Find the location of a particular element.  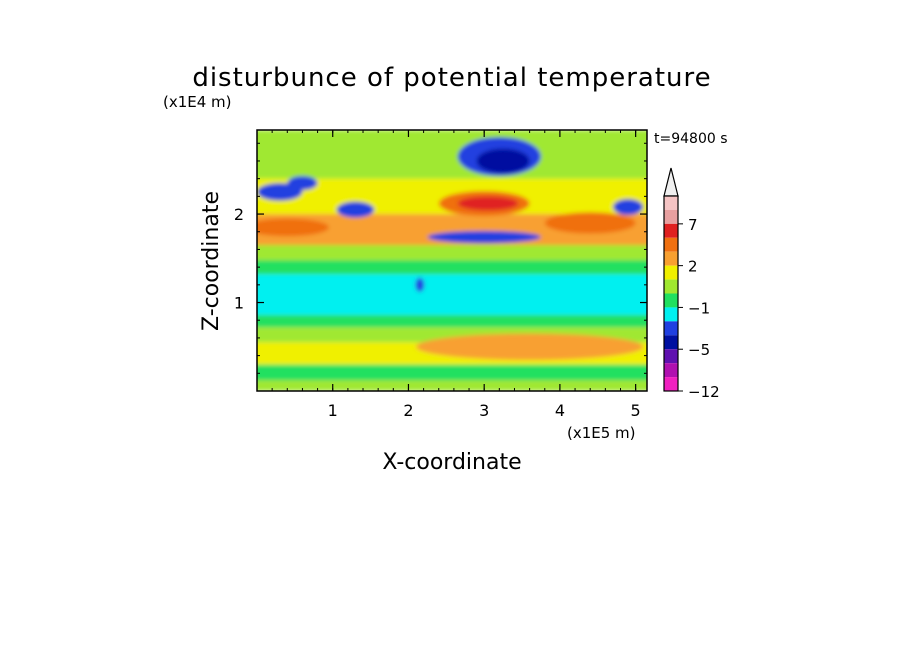

x-tick-label: 5 is located at coordinates (636, 410).